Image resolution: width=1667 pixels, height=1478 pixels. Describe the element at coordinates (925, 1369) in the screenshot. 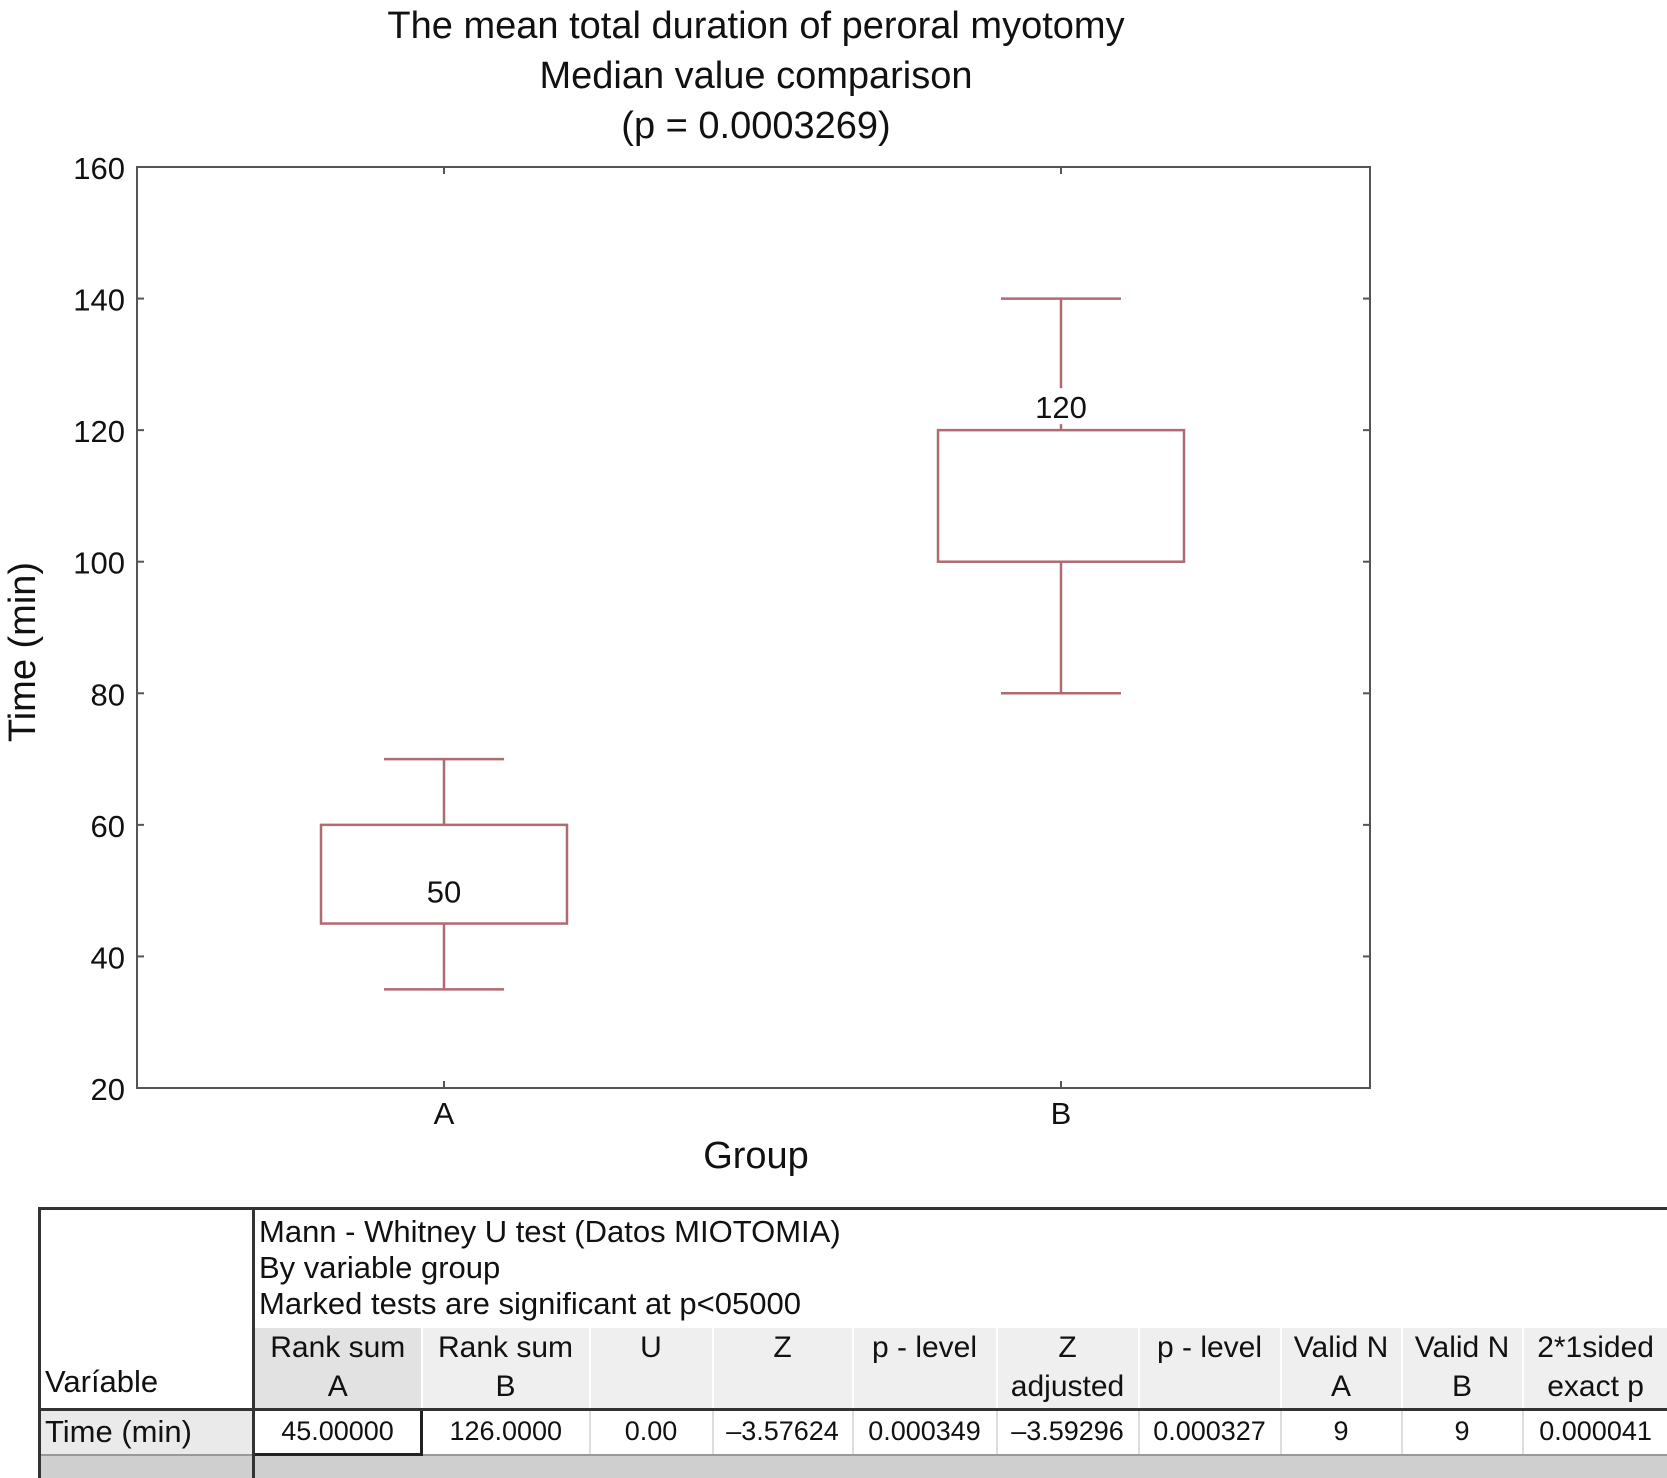

I see `column-header-p-level: p - level` at that location.